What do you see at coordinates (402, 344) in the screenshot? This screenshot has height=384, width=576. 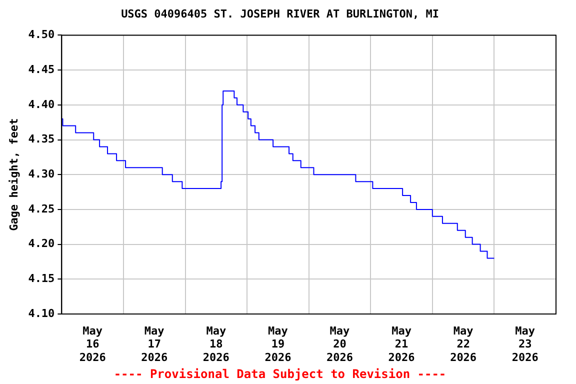 I see `x-tick-label: May 21 2026` at bounding box center [402, 344].